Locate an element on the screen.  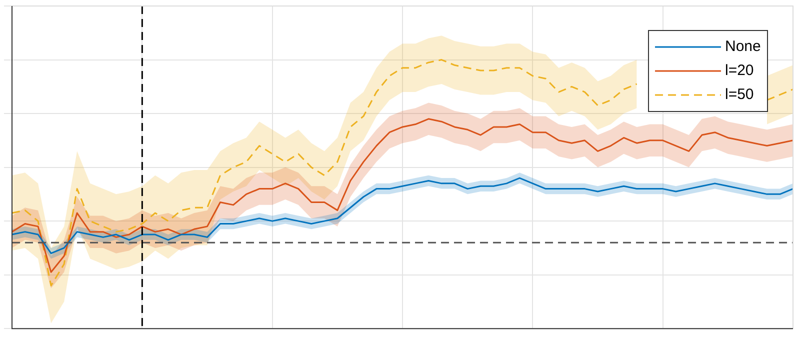
legend-label: None is located at coordinates (743, 47).